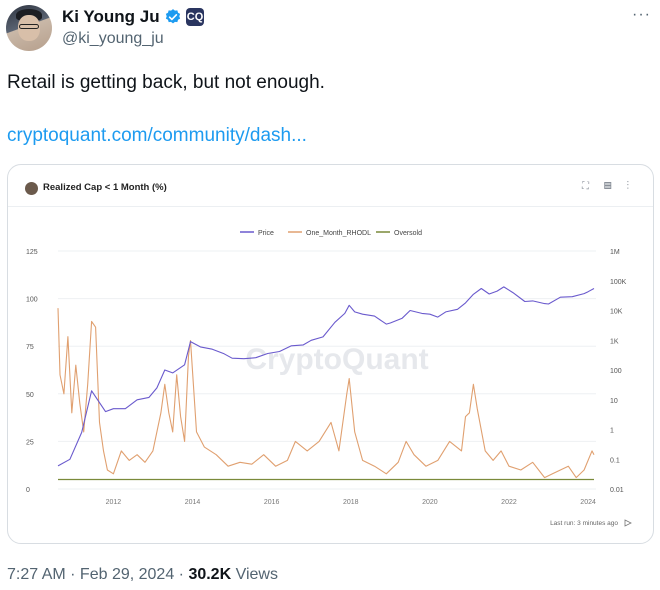  I want to click on tweet-time: 7:27 AM, so click(36, 574).